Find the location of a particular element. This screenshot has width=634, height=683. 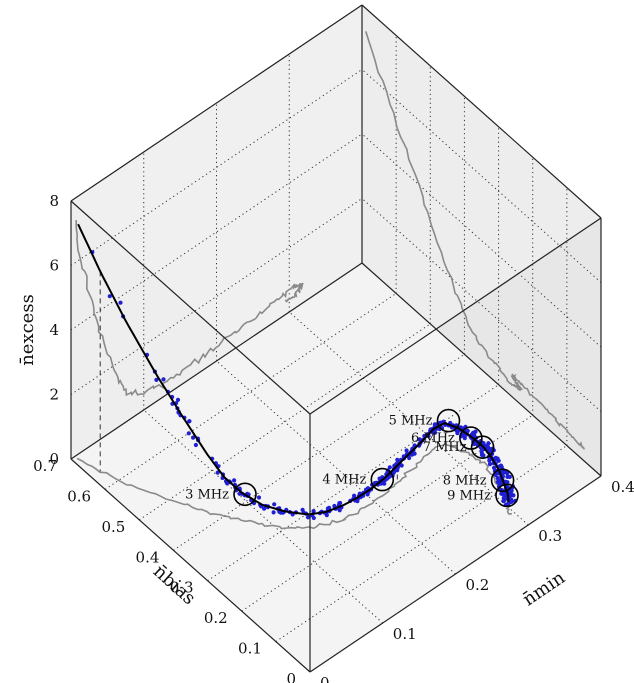

y-tick-label: 0.7 is located at coordinates (45, 466).